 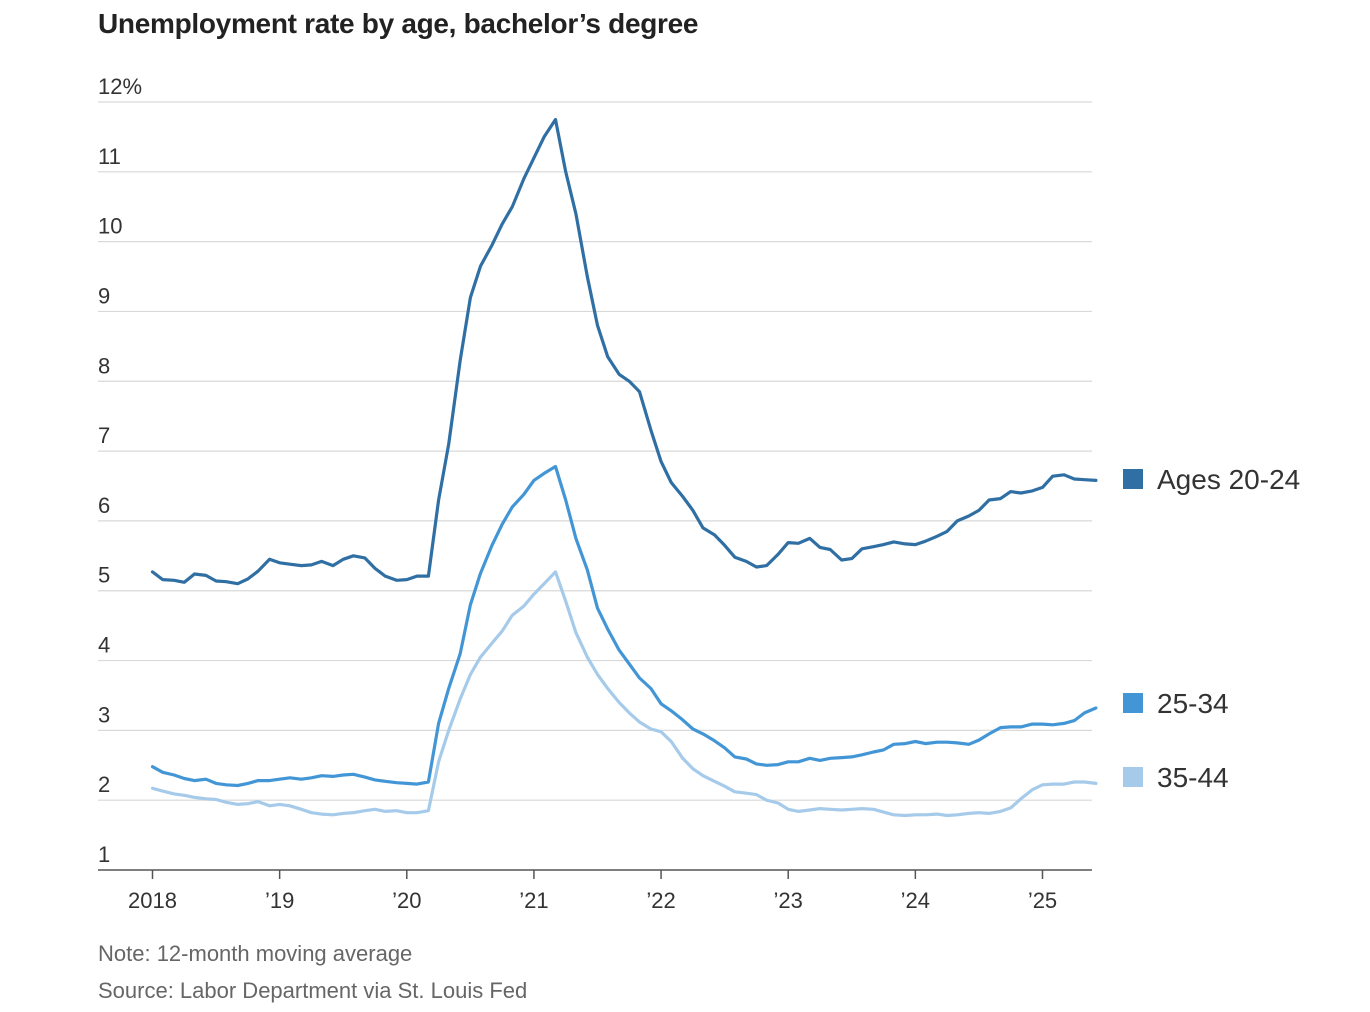 What do you see at coordinates (120, 470) in the screenshot?
I see `y-axis-ticks: 1 2 3 4 5 6 7 8 9 10 11 12%` at bounding box center [120, 470].